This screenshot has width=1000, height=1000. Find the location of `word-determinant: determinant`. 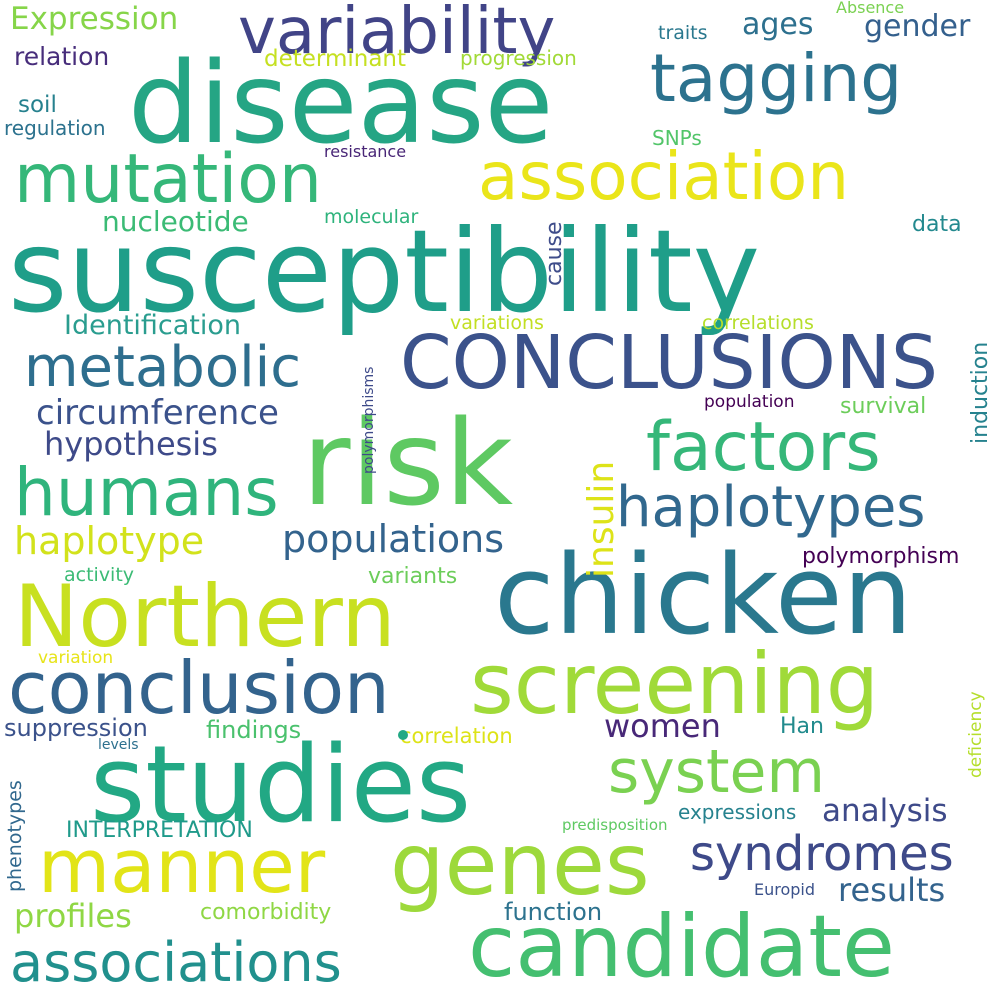

word-determinant: determinant is located at coordinates (335, 59).